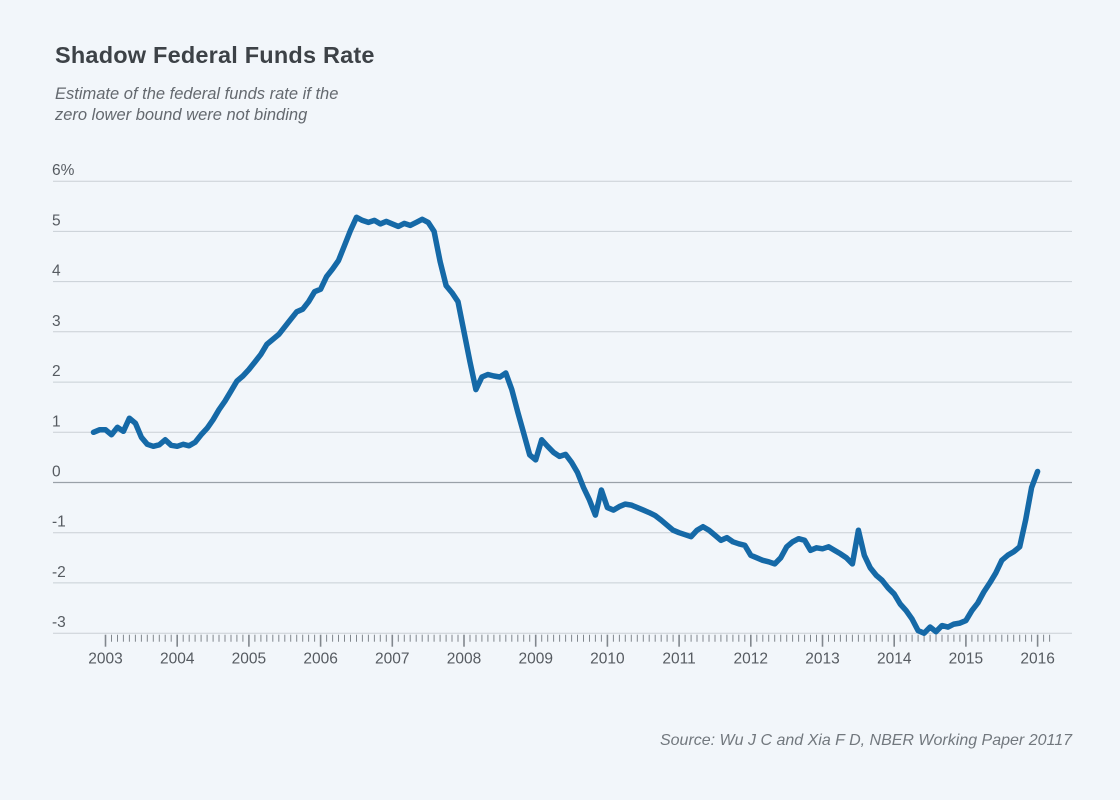 This screenshot has width=1120, height=800. Describe the element at coordinates (966, 659) in the screenshot. I see `x-axis-label-2015: 2015` at that location.